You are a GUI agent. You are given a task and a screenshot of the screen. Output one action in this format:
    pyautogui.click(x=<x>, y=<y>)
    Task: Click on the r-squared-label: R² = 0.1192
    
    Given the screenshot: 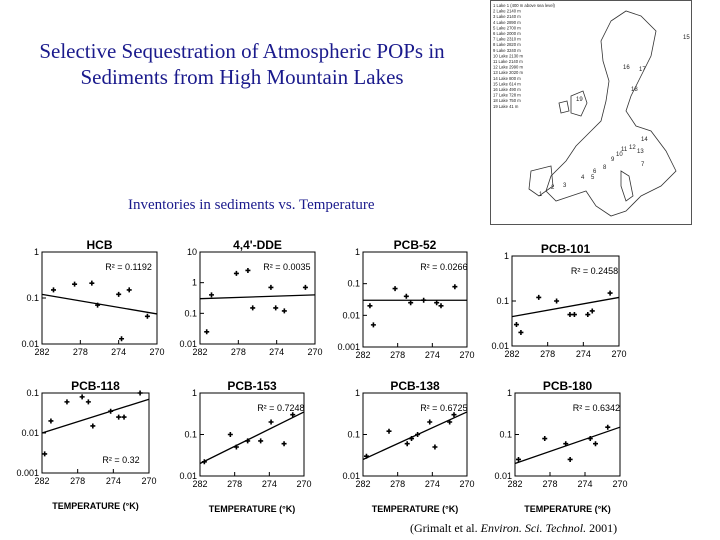 What is the action you would take?
    pyautogui.click(x=128, y=267)
    